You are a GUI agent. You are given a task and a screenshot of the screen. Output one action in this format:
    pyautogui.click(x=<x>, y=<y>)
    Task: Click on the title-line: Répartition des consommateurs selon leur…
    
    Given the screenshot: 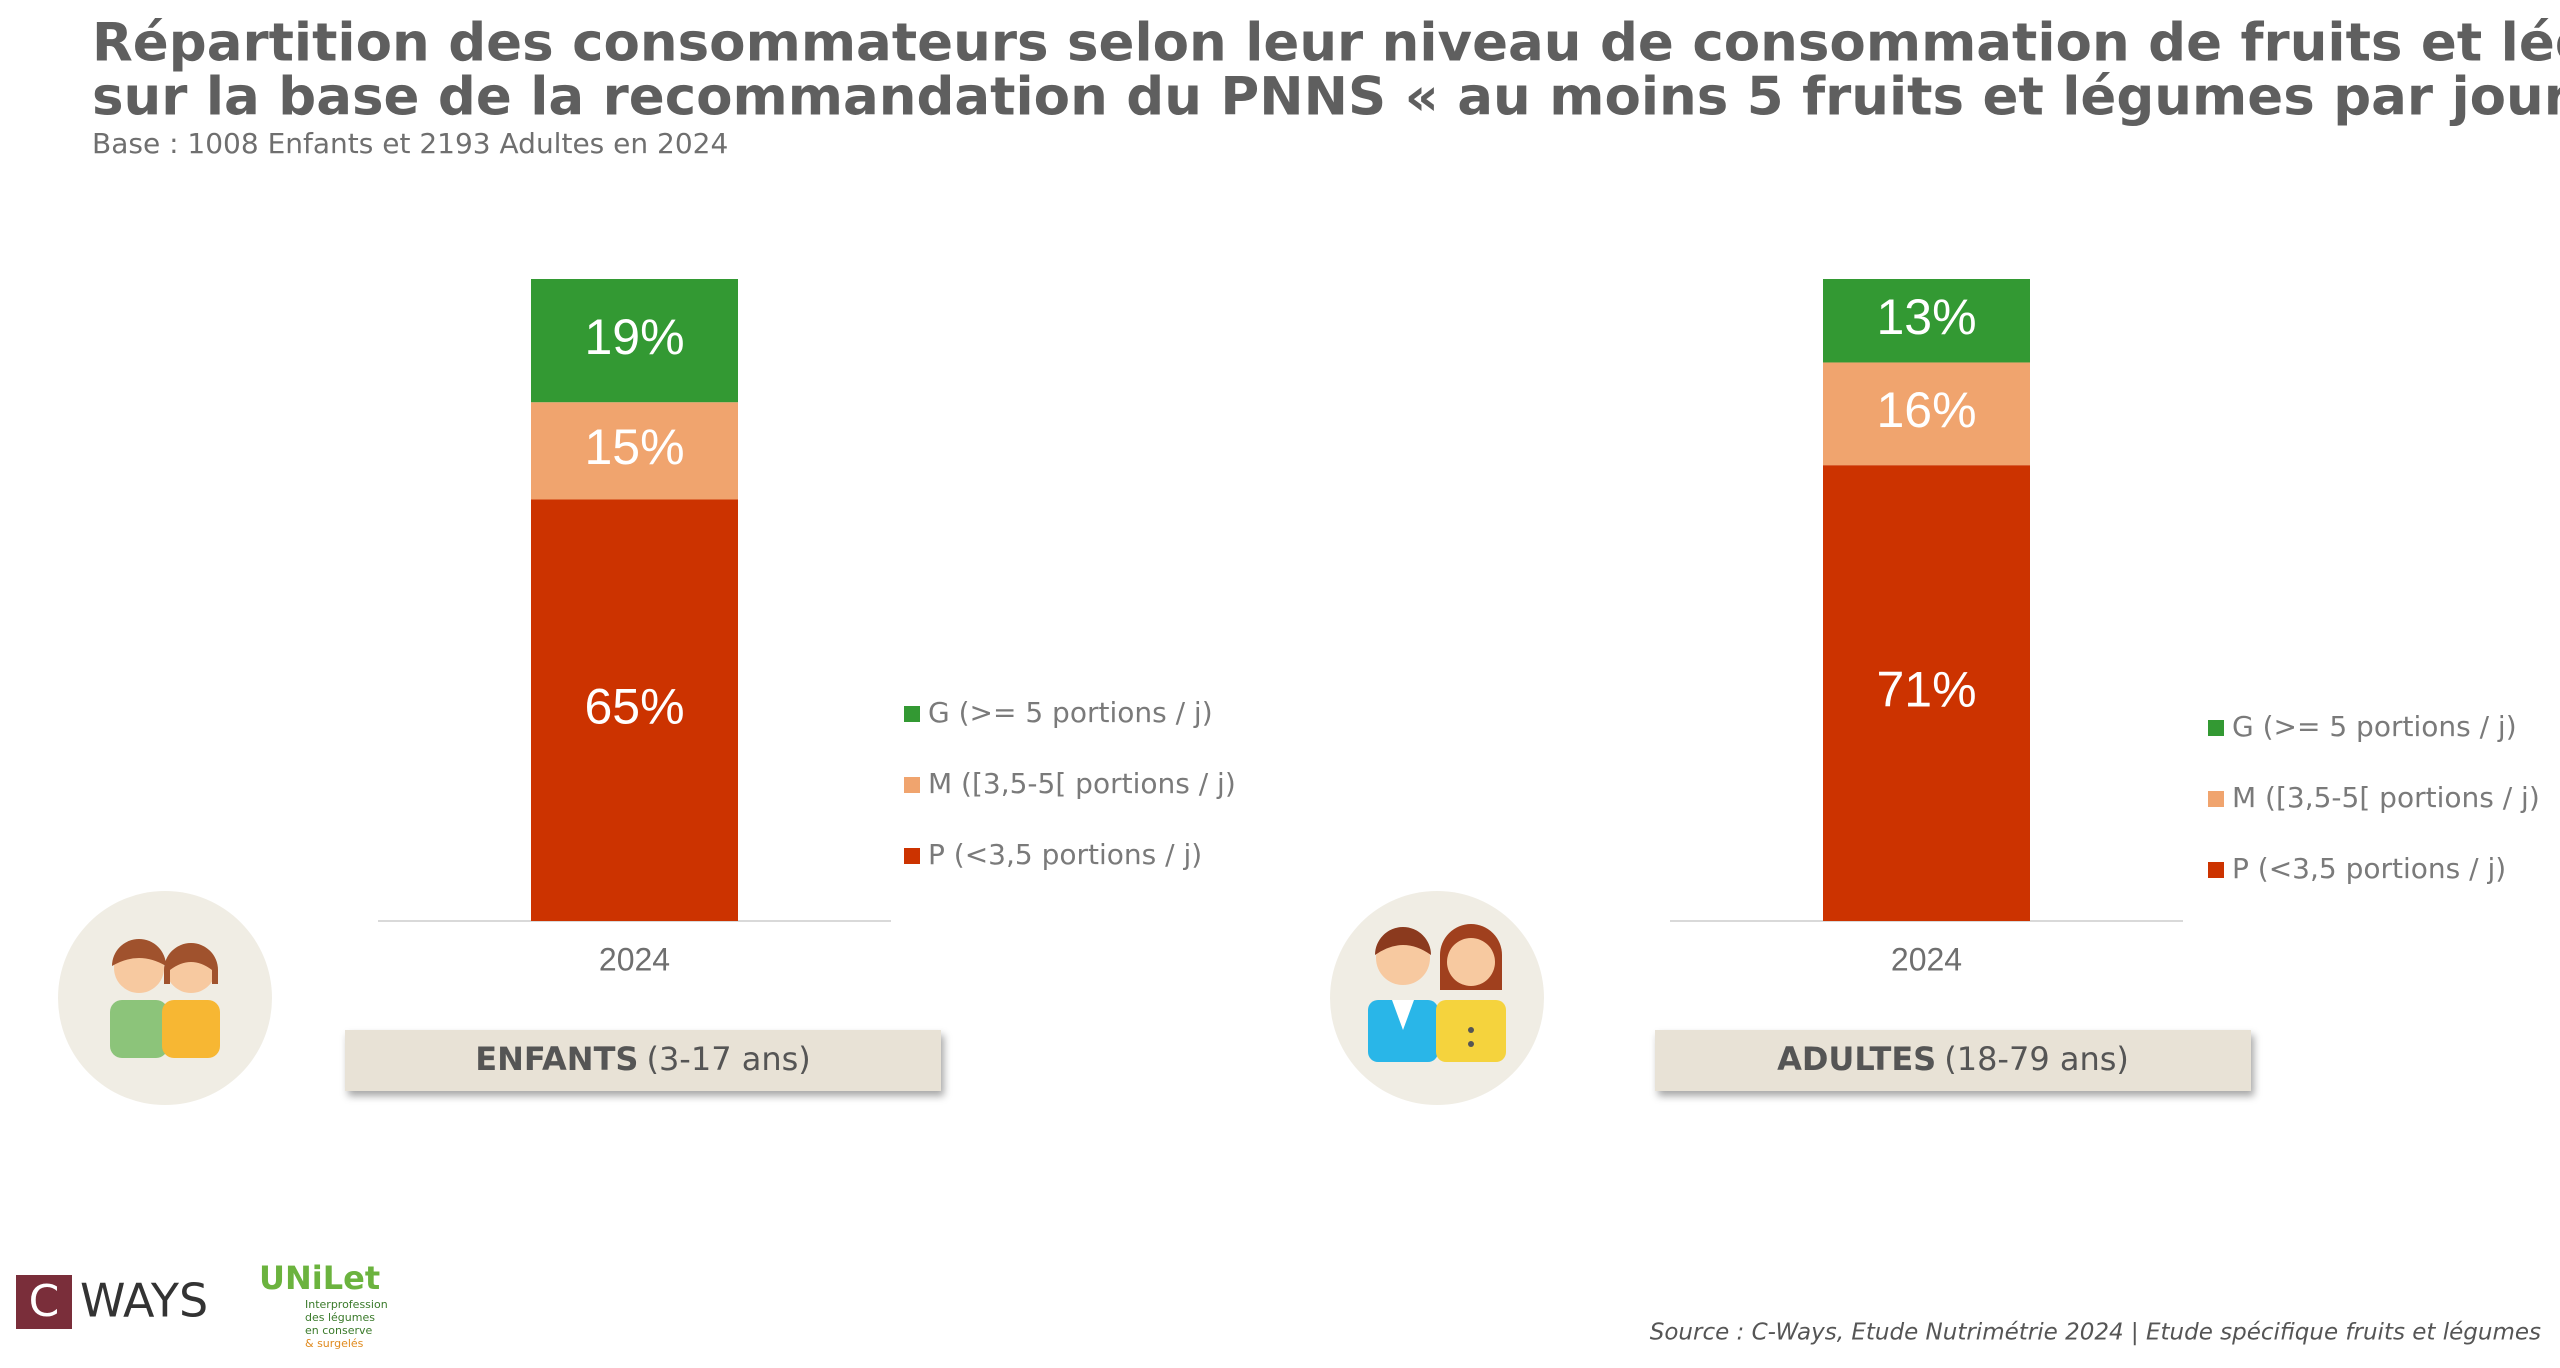 What is the action you would take?
    pyautogui.click(x=1326, y=43)
    